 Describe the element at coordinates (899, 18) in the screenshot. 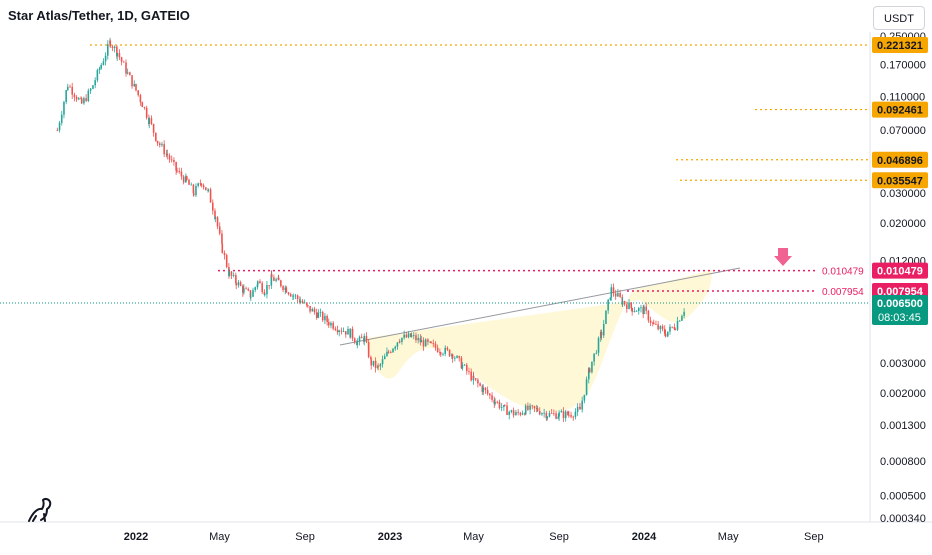

I see `currency-button: USDT` at that location.